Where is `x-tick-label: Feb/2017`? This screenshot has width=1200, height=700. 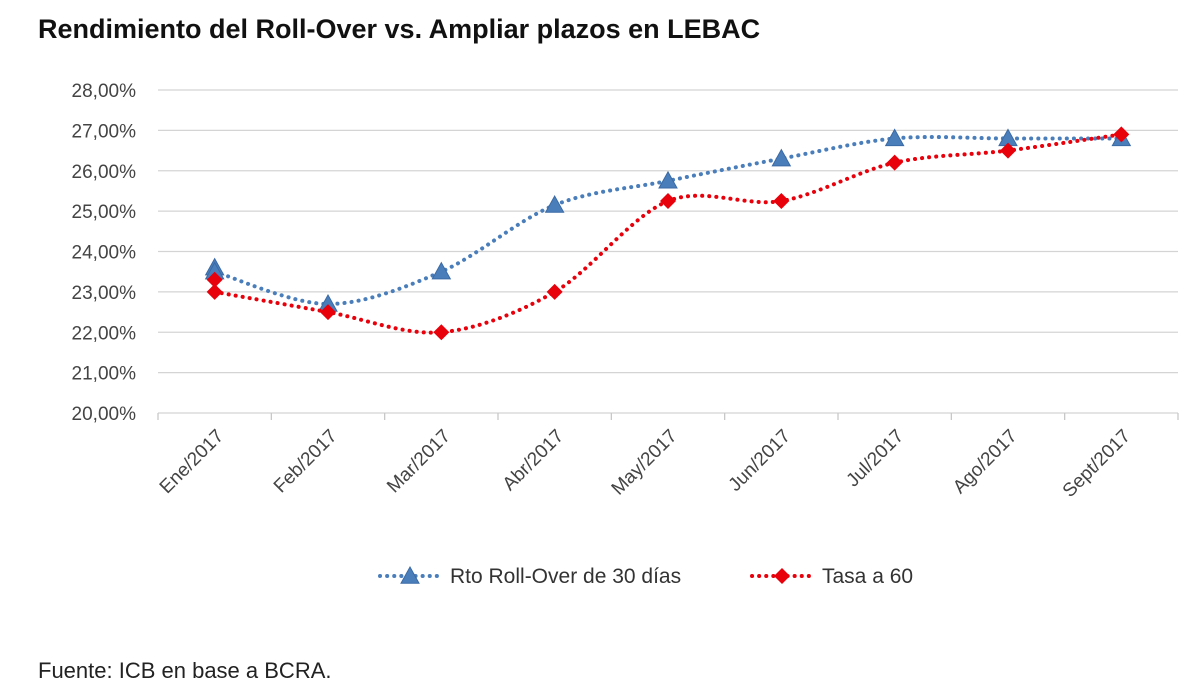 x-tick-label: Feb/2017 is located at coordinates (306, 462).